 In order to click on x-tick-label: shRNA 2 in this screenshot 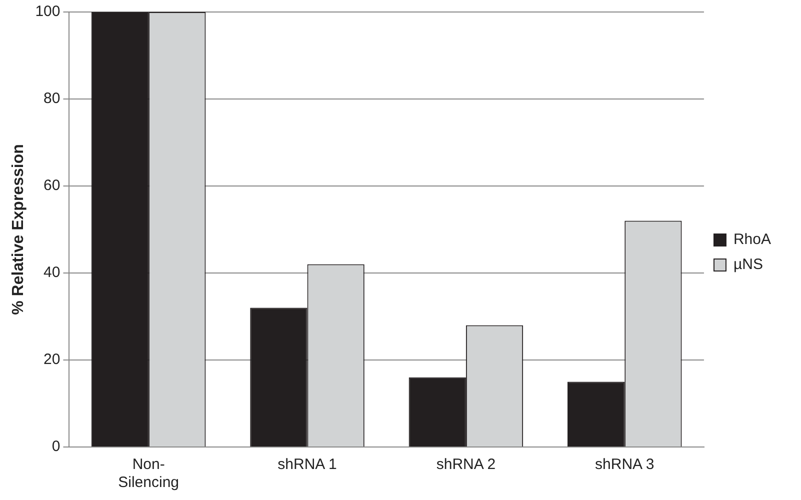, I will do `click(466, 465)`.